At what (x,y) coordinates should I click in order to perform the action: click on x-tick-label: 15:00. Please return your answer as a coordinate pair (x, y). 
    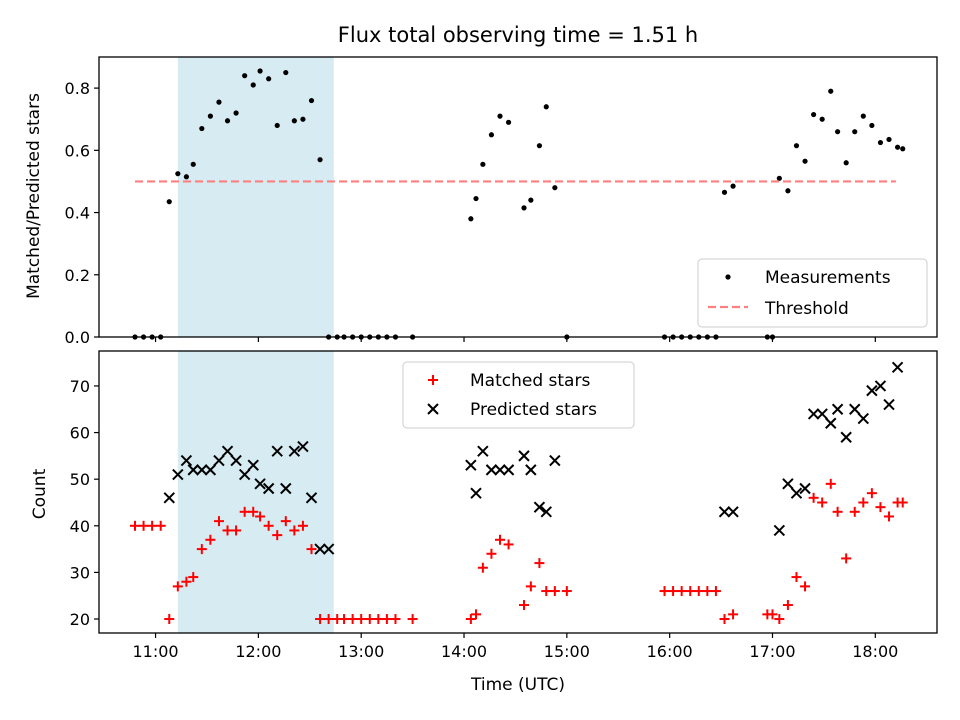
    Looking at the image, I should click on (567, 651).